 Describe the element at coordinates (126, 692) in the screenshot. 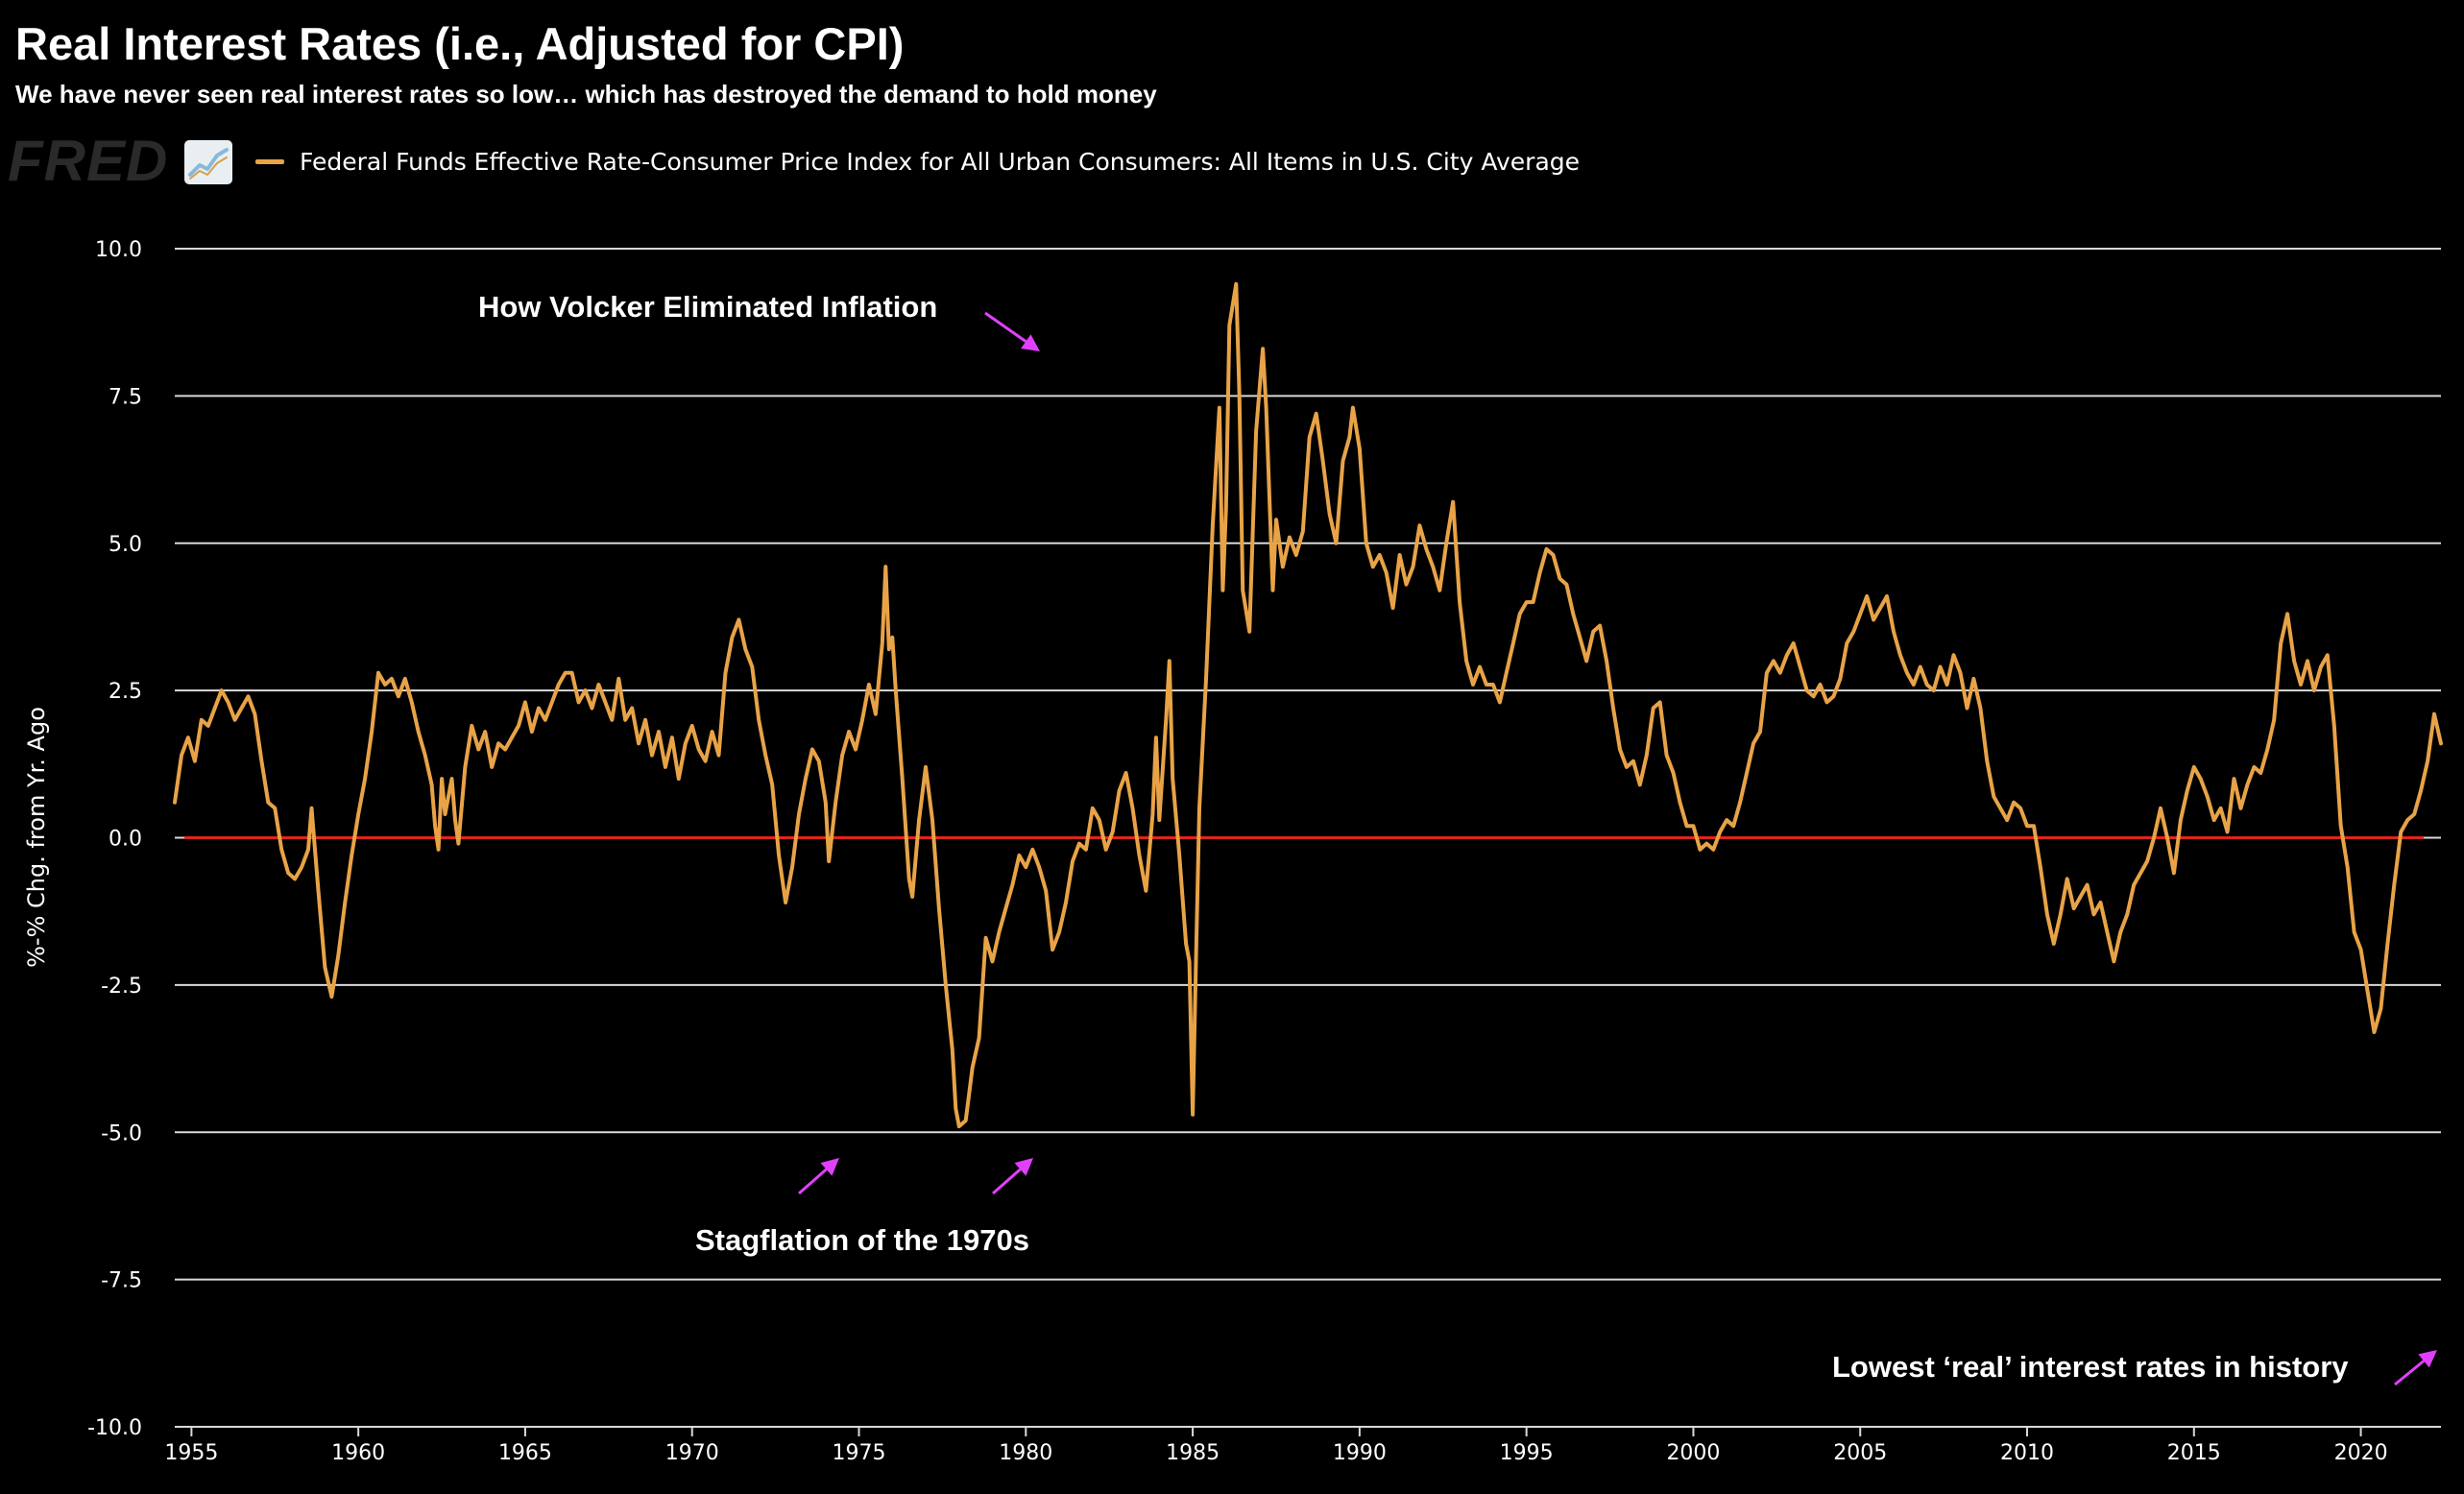

I see `y-tick-label: 2.5` at that location.